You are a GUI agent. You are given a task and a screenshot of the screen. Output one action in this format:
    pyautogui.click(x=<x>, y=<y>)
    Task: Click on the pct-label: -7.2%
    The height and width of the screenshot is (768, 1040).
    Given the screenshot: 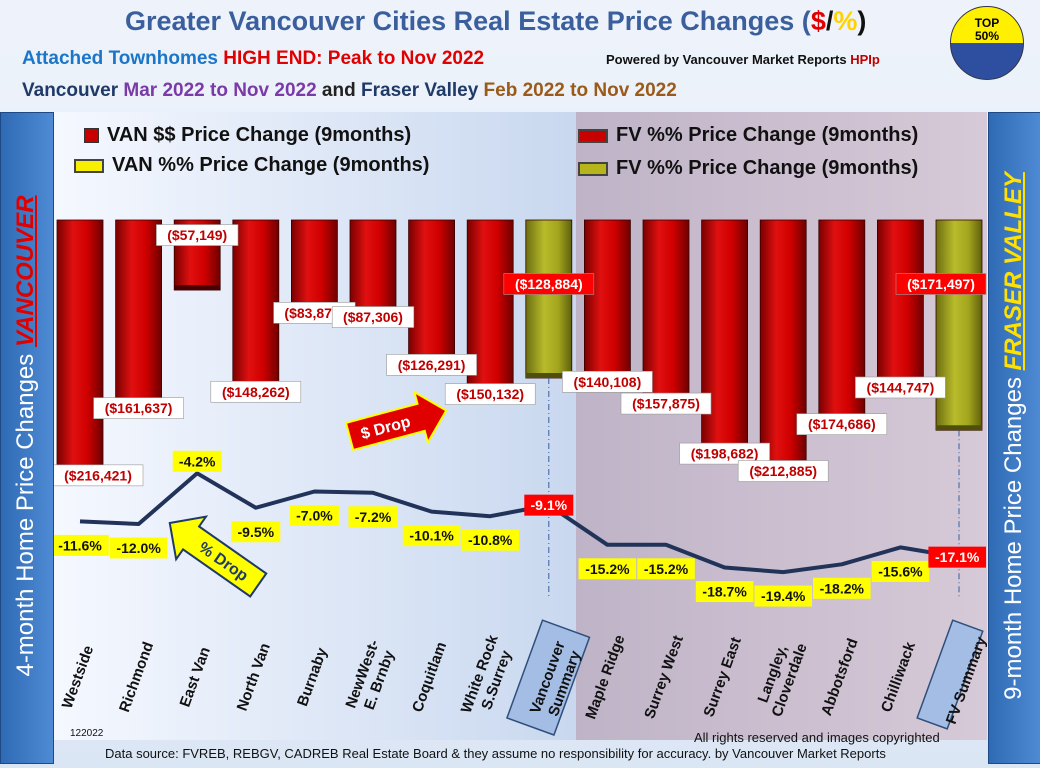 What is the action you would take?
    pyautogui.click(x=373, y=517)
    